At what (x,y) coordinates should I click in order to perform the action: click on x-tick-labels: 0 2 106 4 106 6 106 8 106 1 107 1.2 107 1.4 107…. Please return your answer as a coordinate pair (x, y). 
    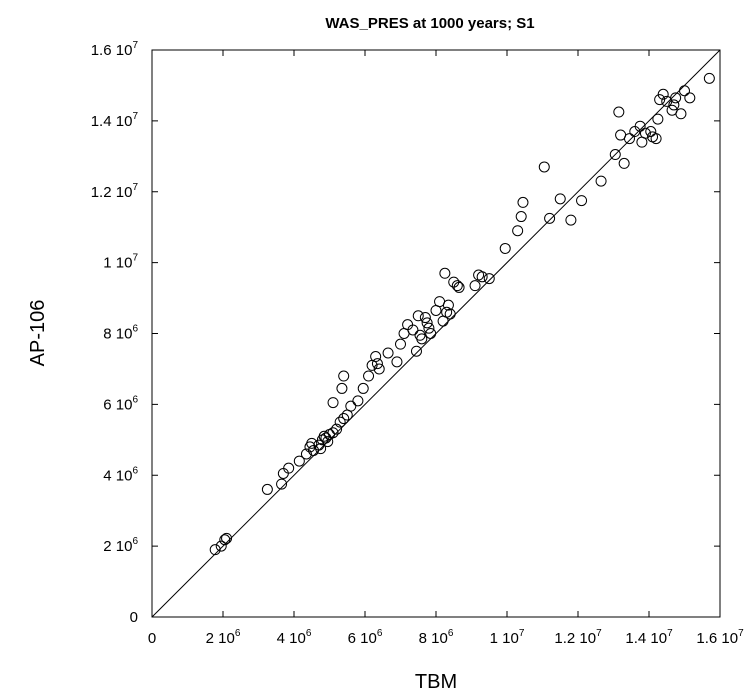
    Looking at the image, I should click on (446, 637).